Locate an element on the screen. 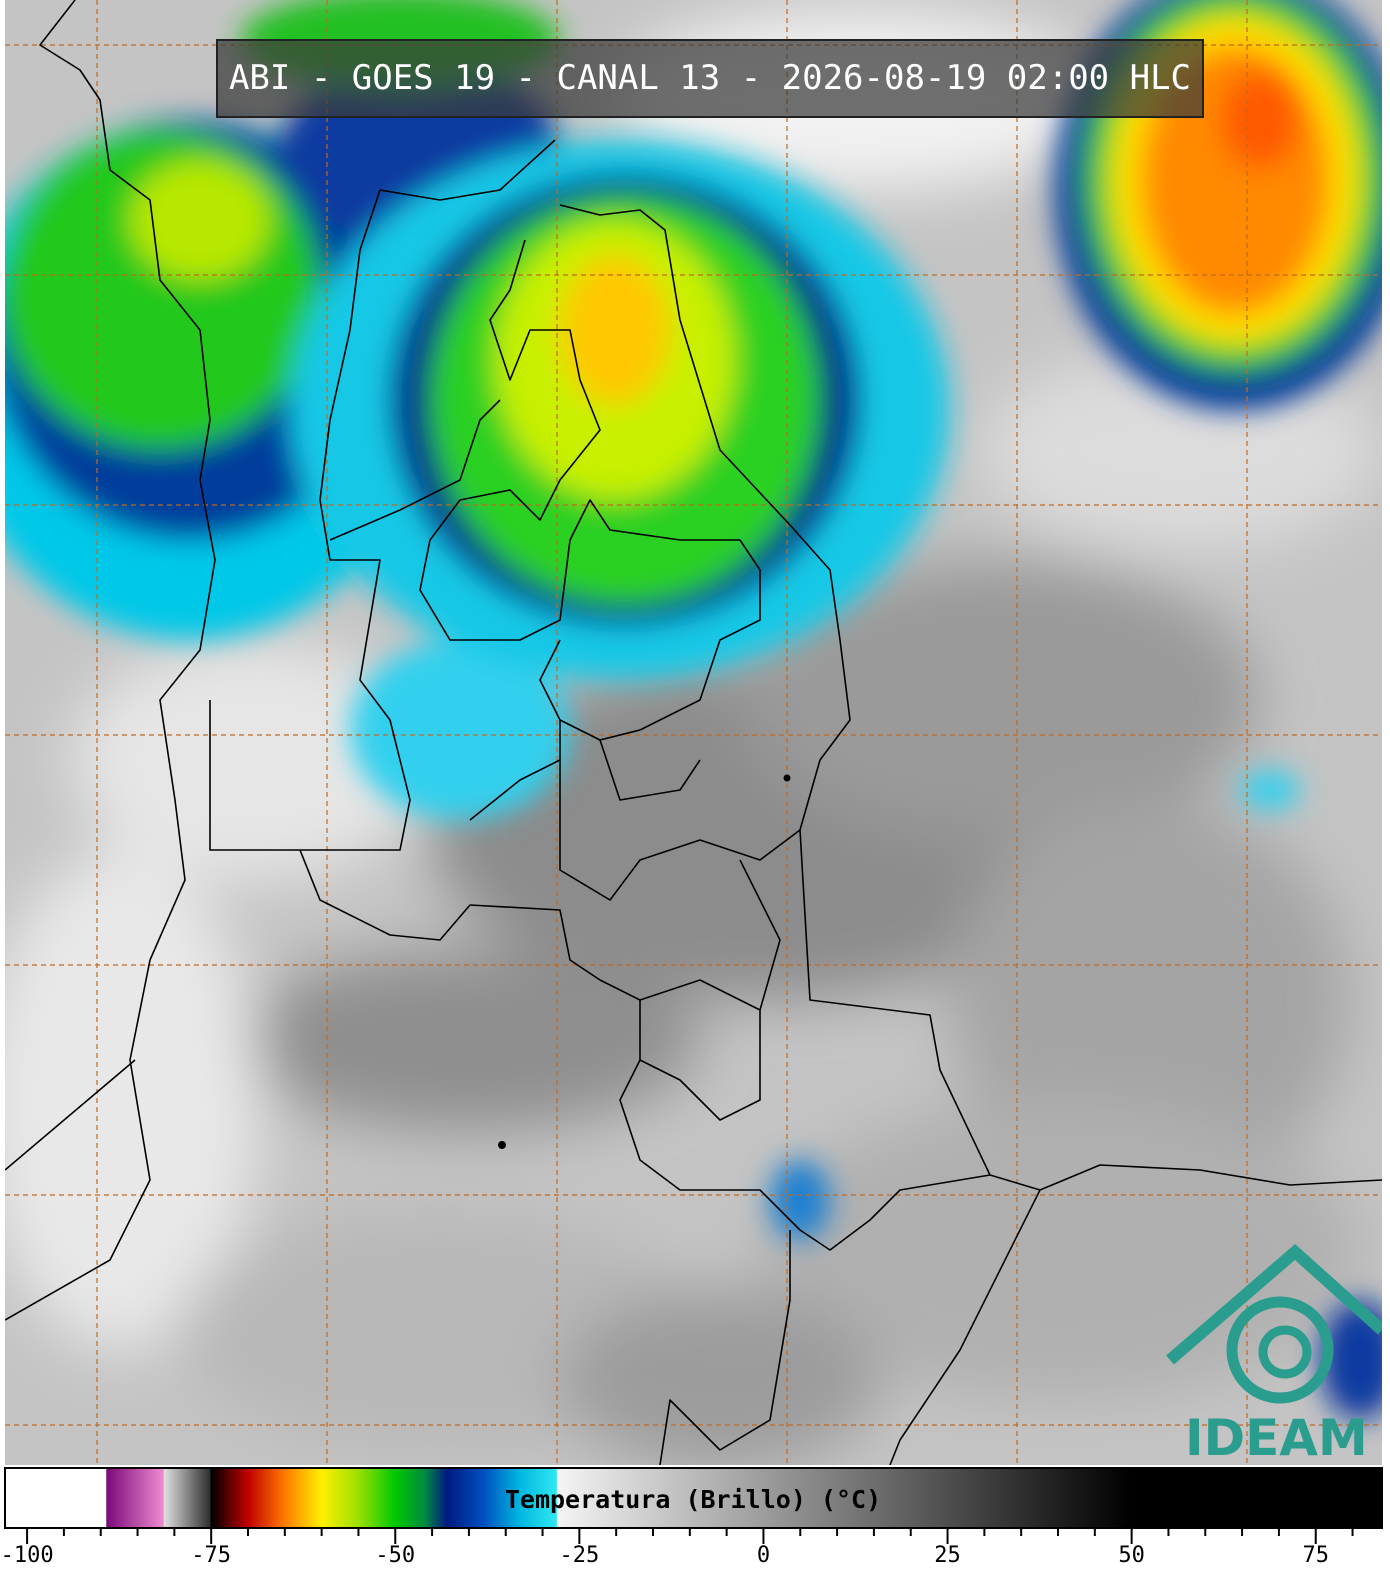  logo: IDEAM is located at coordinates (1274, 1355).